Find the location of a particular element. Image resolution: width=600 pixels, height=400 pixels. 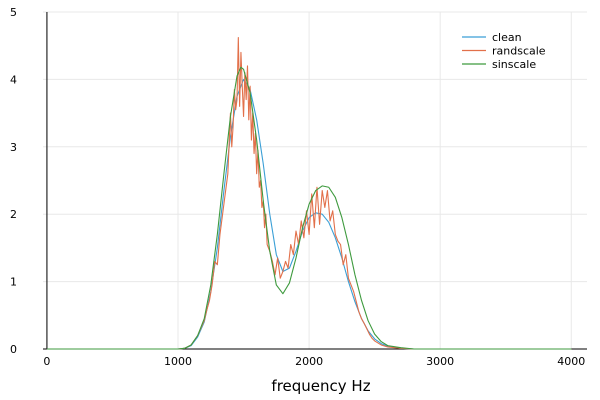

x-tick-label: 0 is located at coordinates (46, 361).